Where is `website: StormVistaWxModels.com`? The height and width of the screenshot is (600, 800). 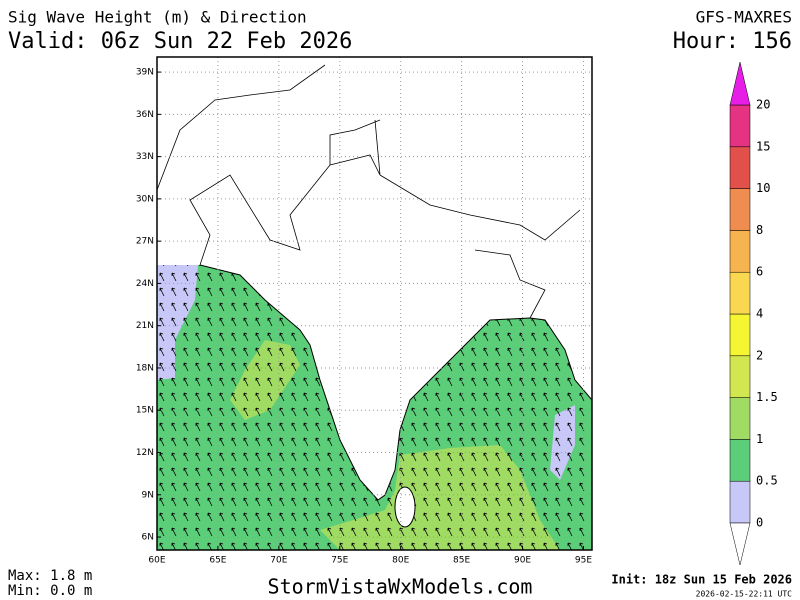 website: StormVistaWxModels.com is located at coordinates (400, 587).